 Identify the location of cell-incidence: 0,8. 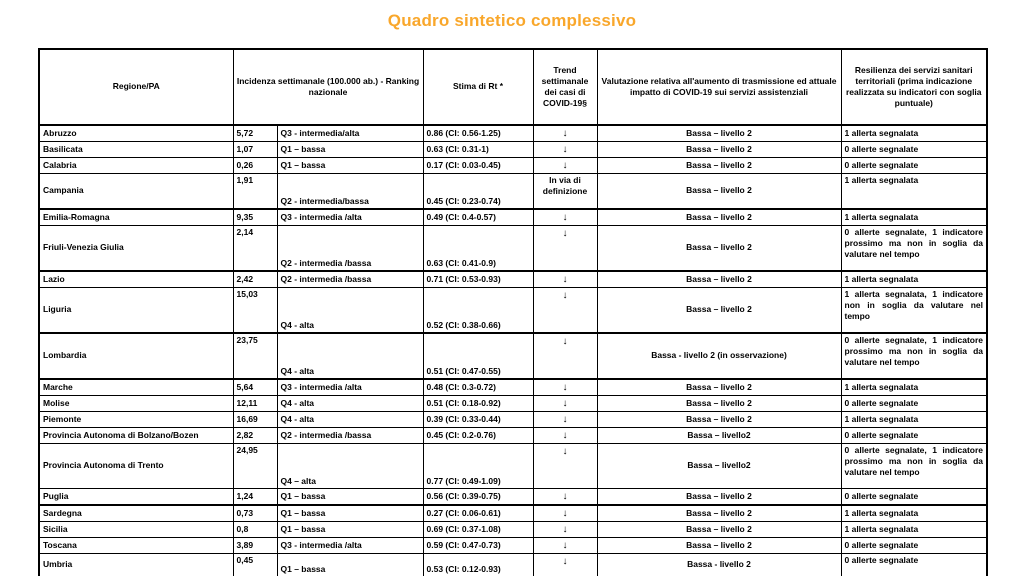
(255, 529).